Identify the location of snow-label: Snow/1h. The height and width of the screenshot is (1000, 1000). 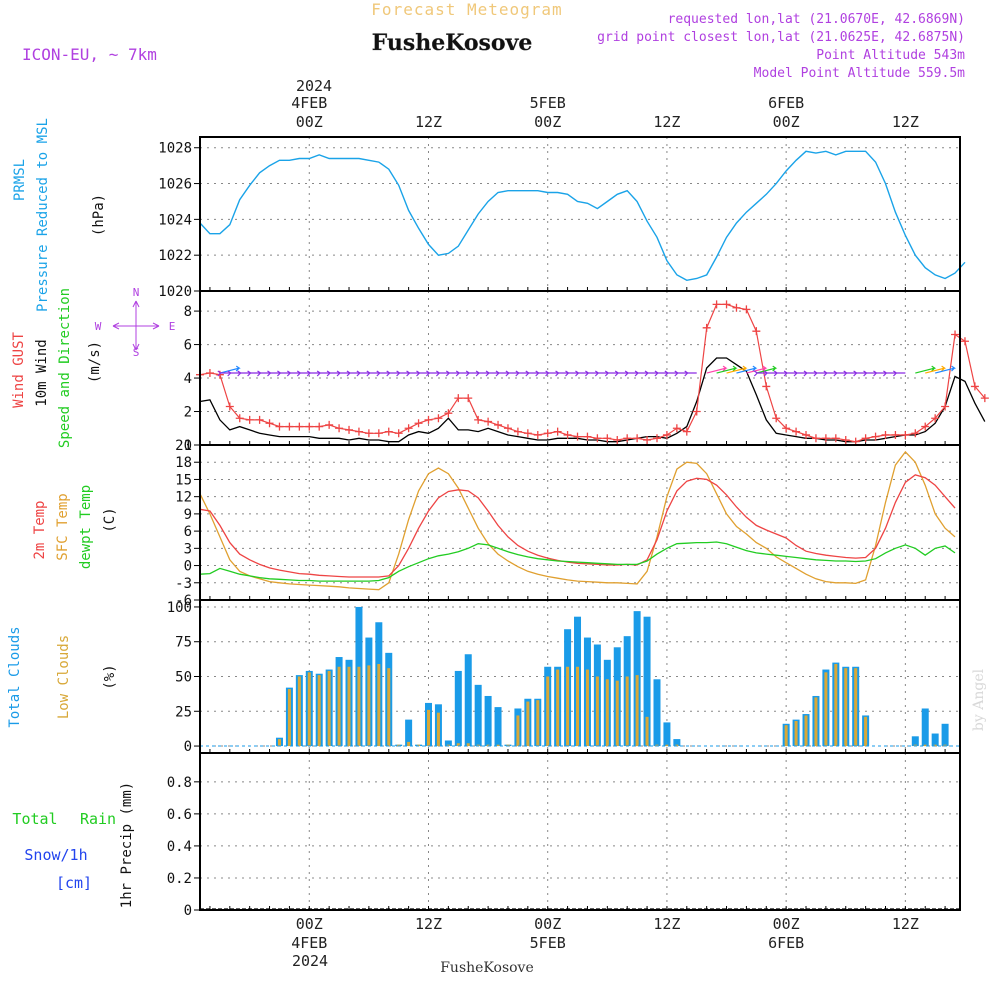
(55, 855).